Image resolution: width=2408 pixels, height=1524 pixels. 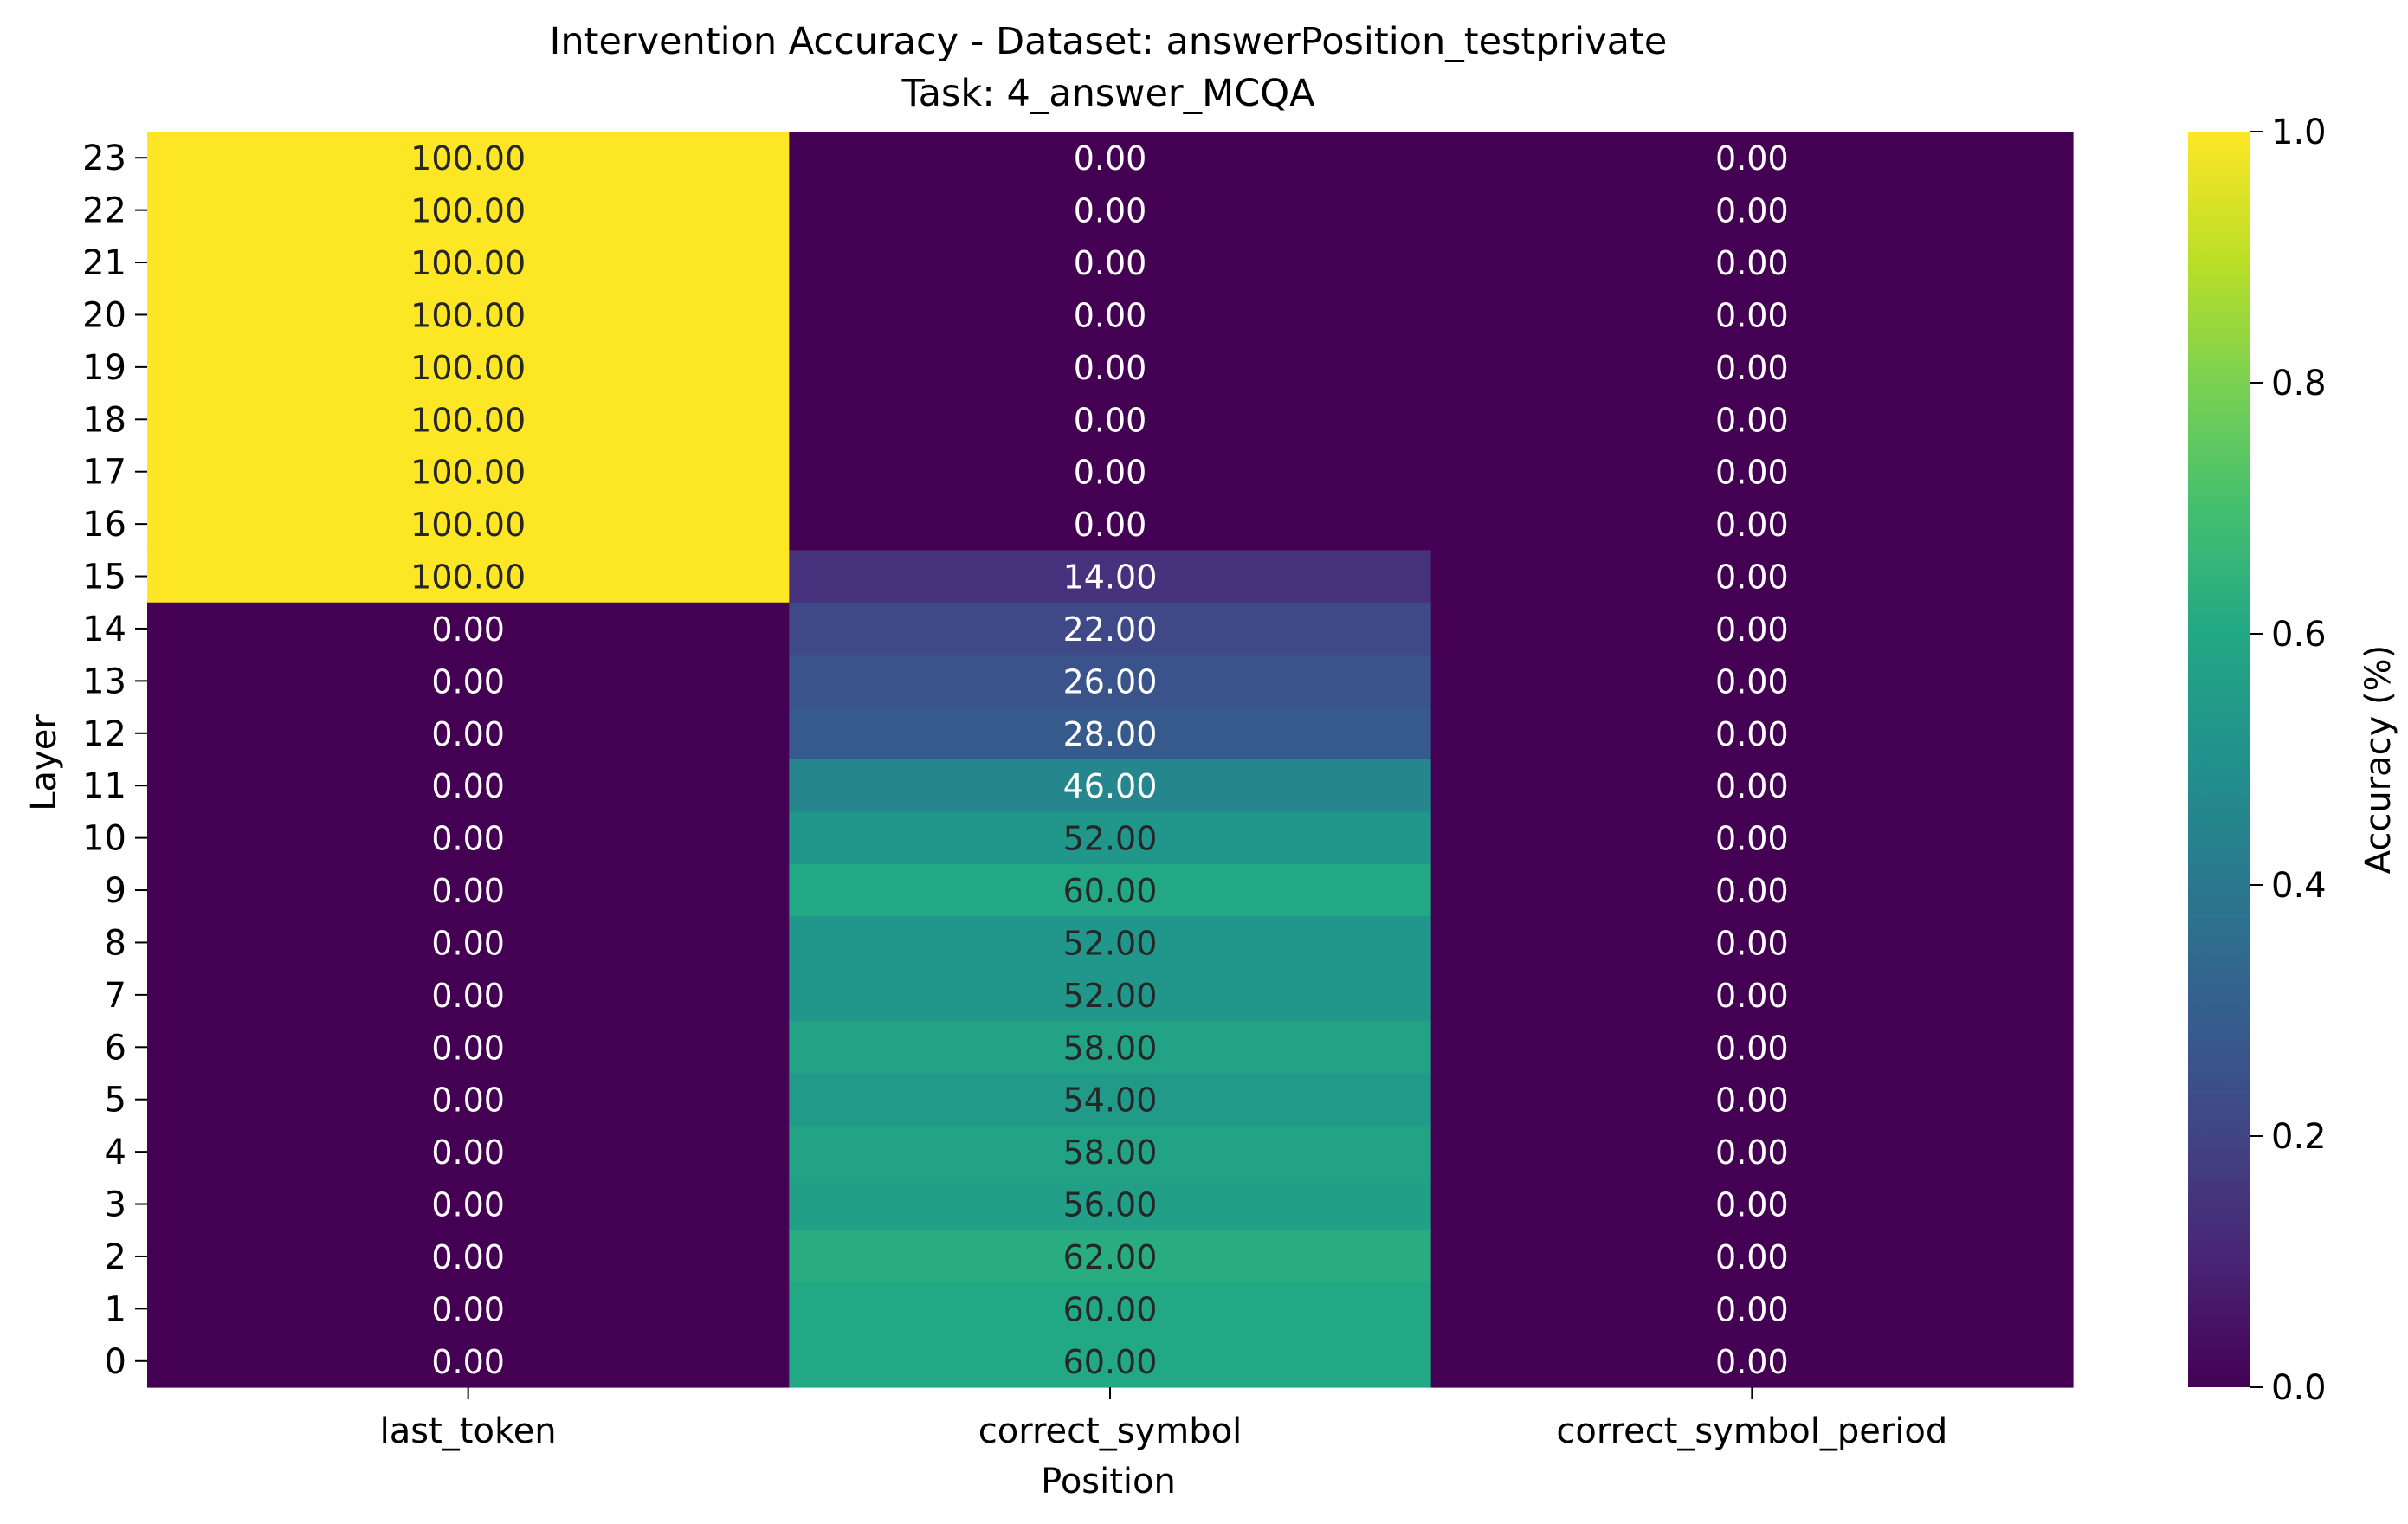 What do you see at coordinates (104, 368) in the screenshot?
I see `y-tick-label: 19` at bounding box center [104, 368].